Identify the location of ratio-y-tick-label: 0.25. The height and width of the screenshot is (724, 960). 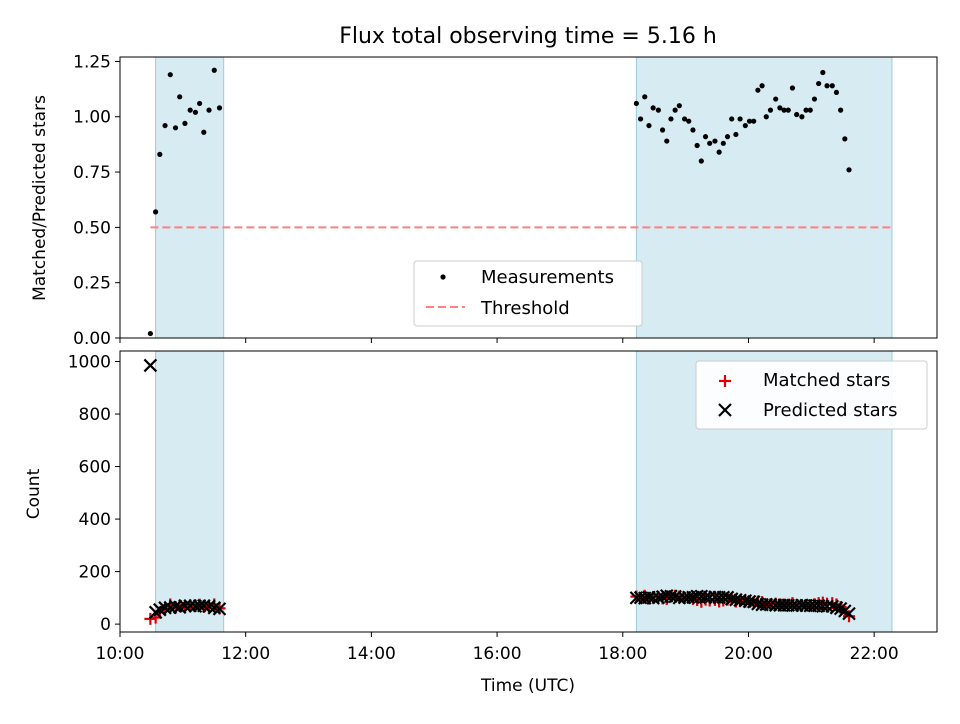
(92, 284).